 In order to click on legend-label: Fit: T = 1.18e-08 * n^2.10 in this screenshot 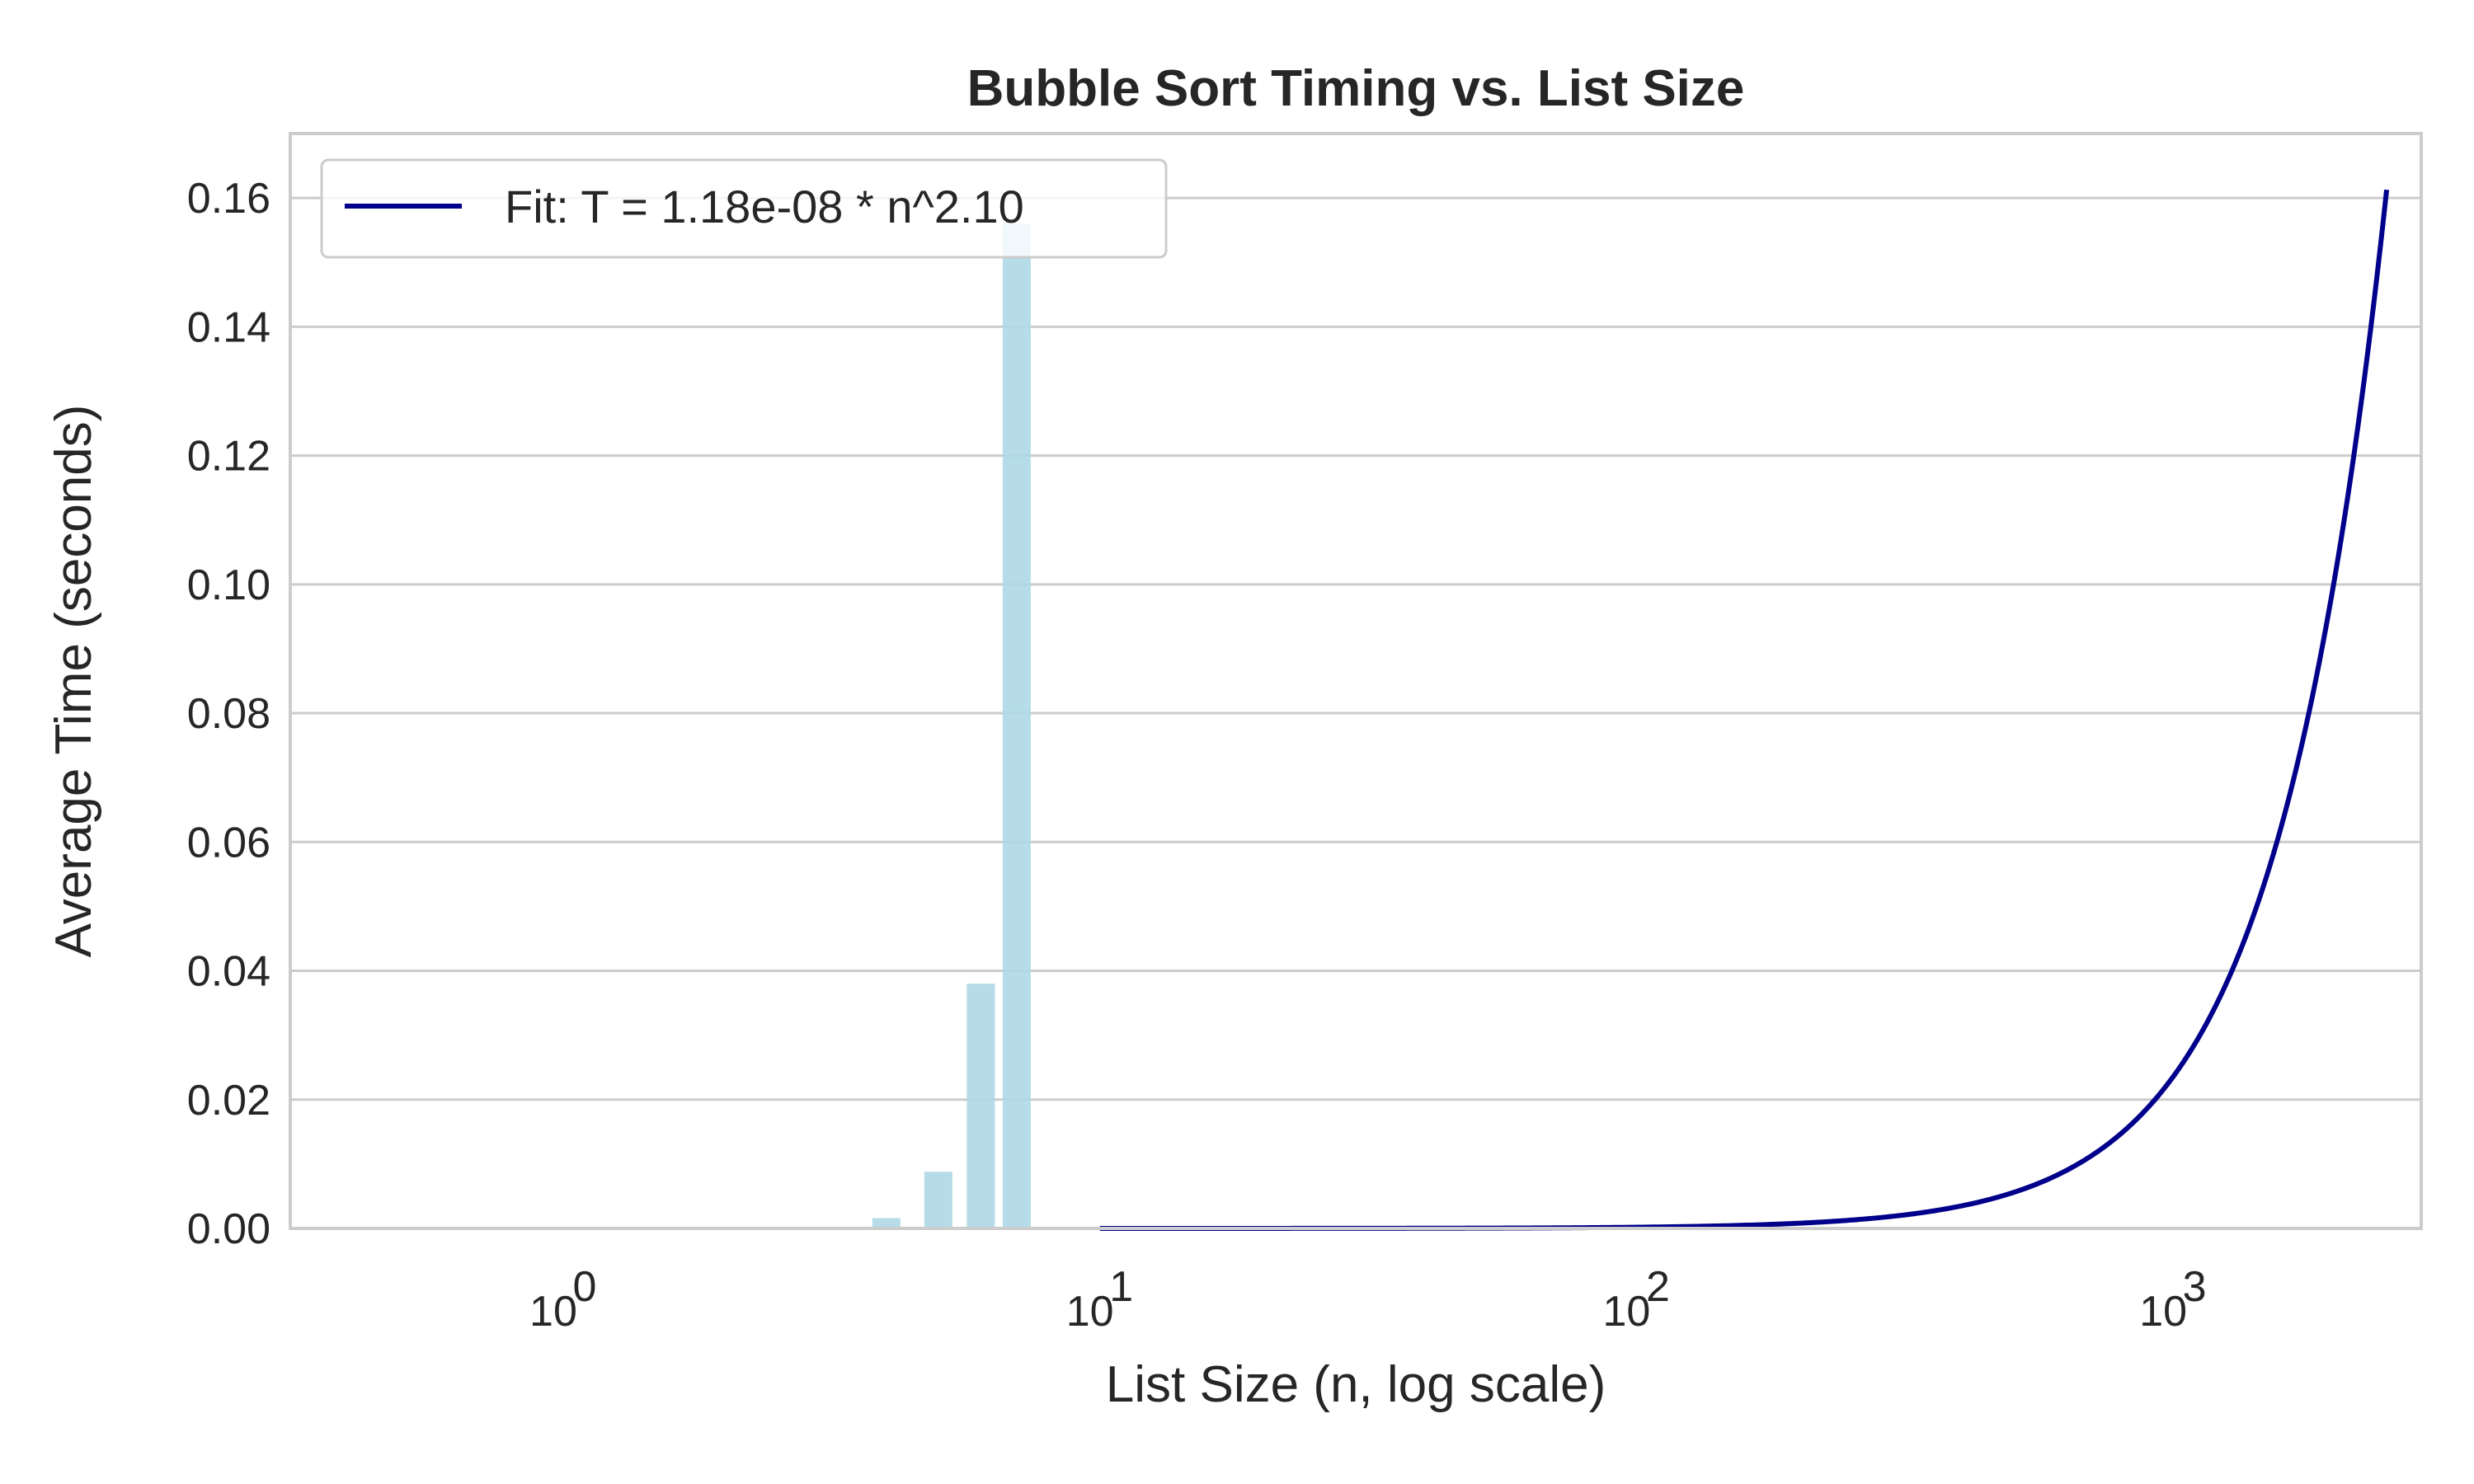, I will do `click(764, 206)`.